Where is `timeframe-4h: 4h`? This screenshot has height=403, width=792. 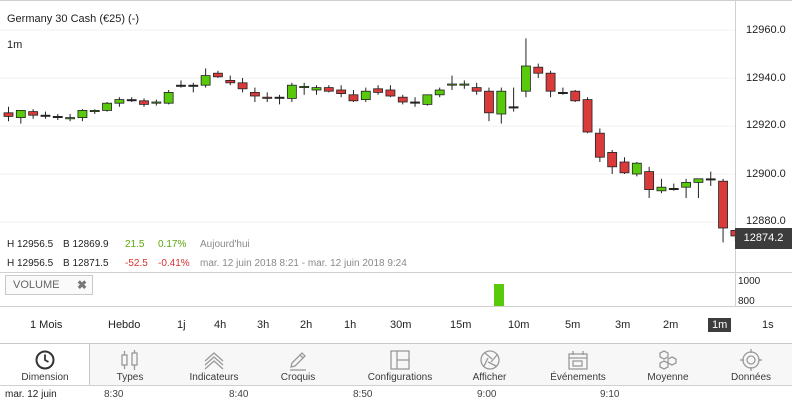
timeframe-4h: 4h is located at coordinates (220, 325).